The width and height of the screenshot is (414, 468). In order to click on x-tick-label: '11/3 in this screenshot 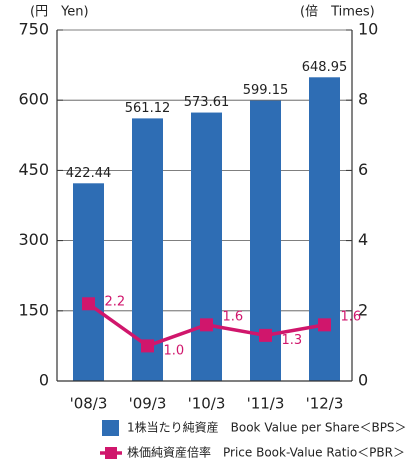, I will do `click(266, 404)`.